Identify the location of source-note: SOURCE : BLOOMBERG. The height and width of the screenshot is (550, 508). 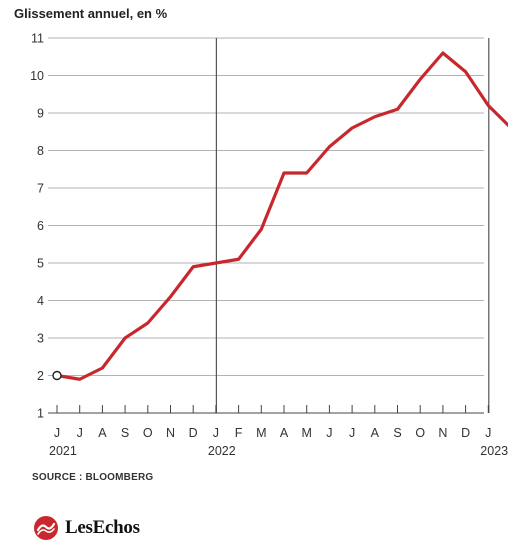
(93, 477).